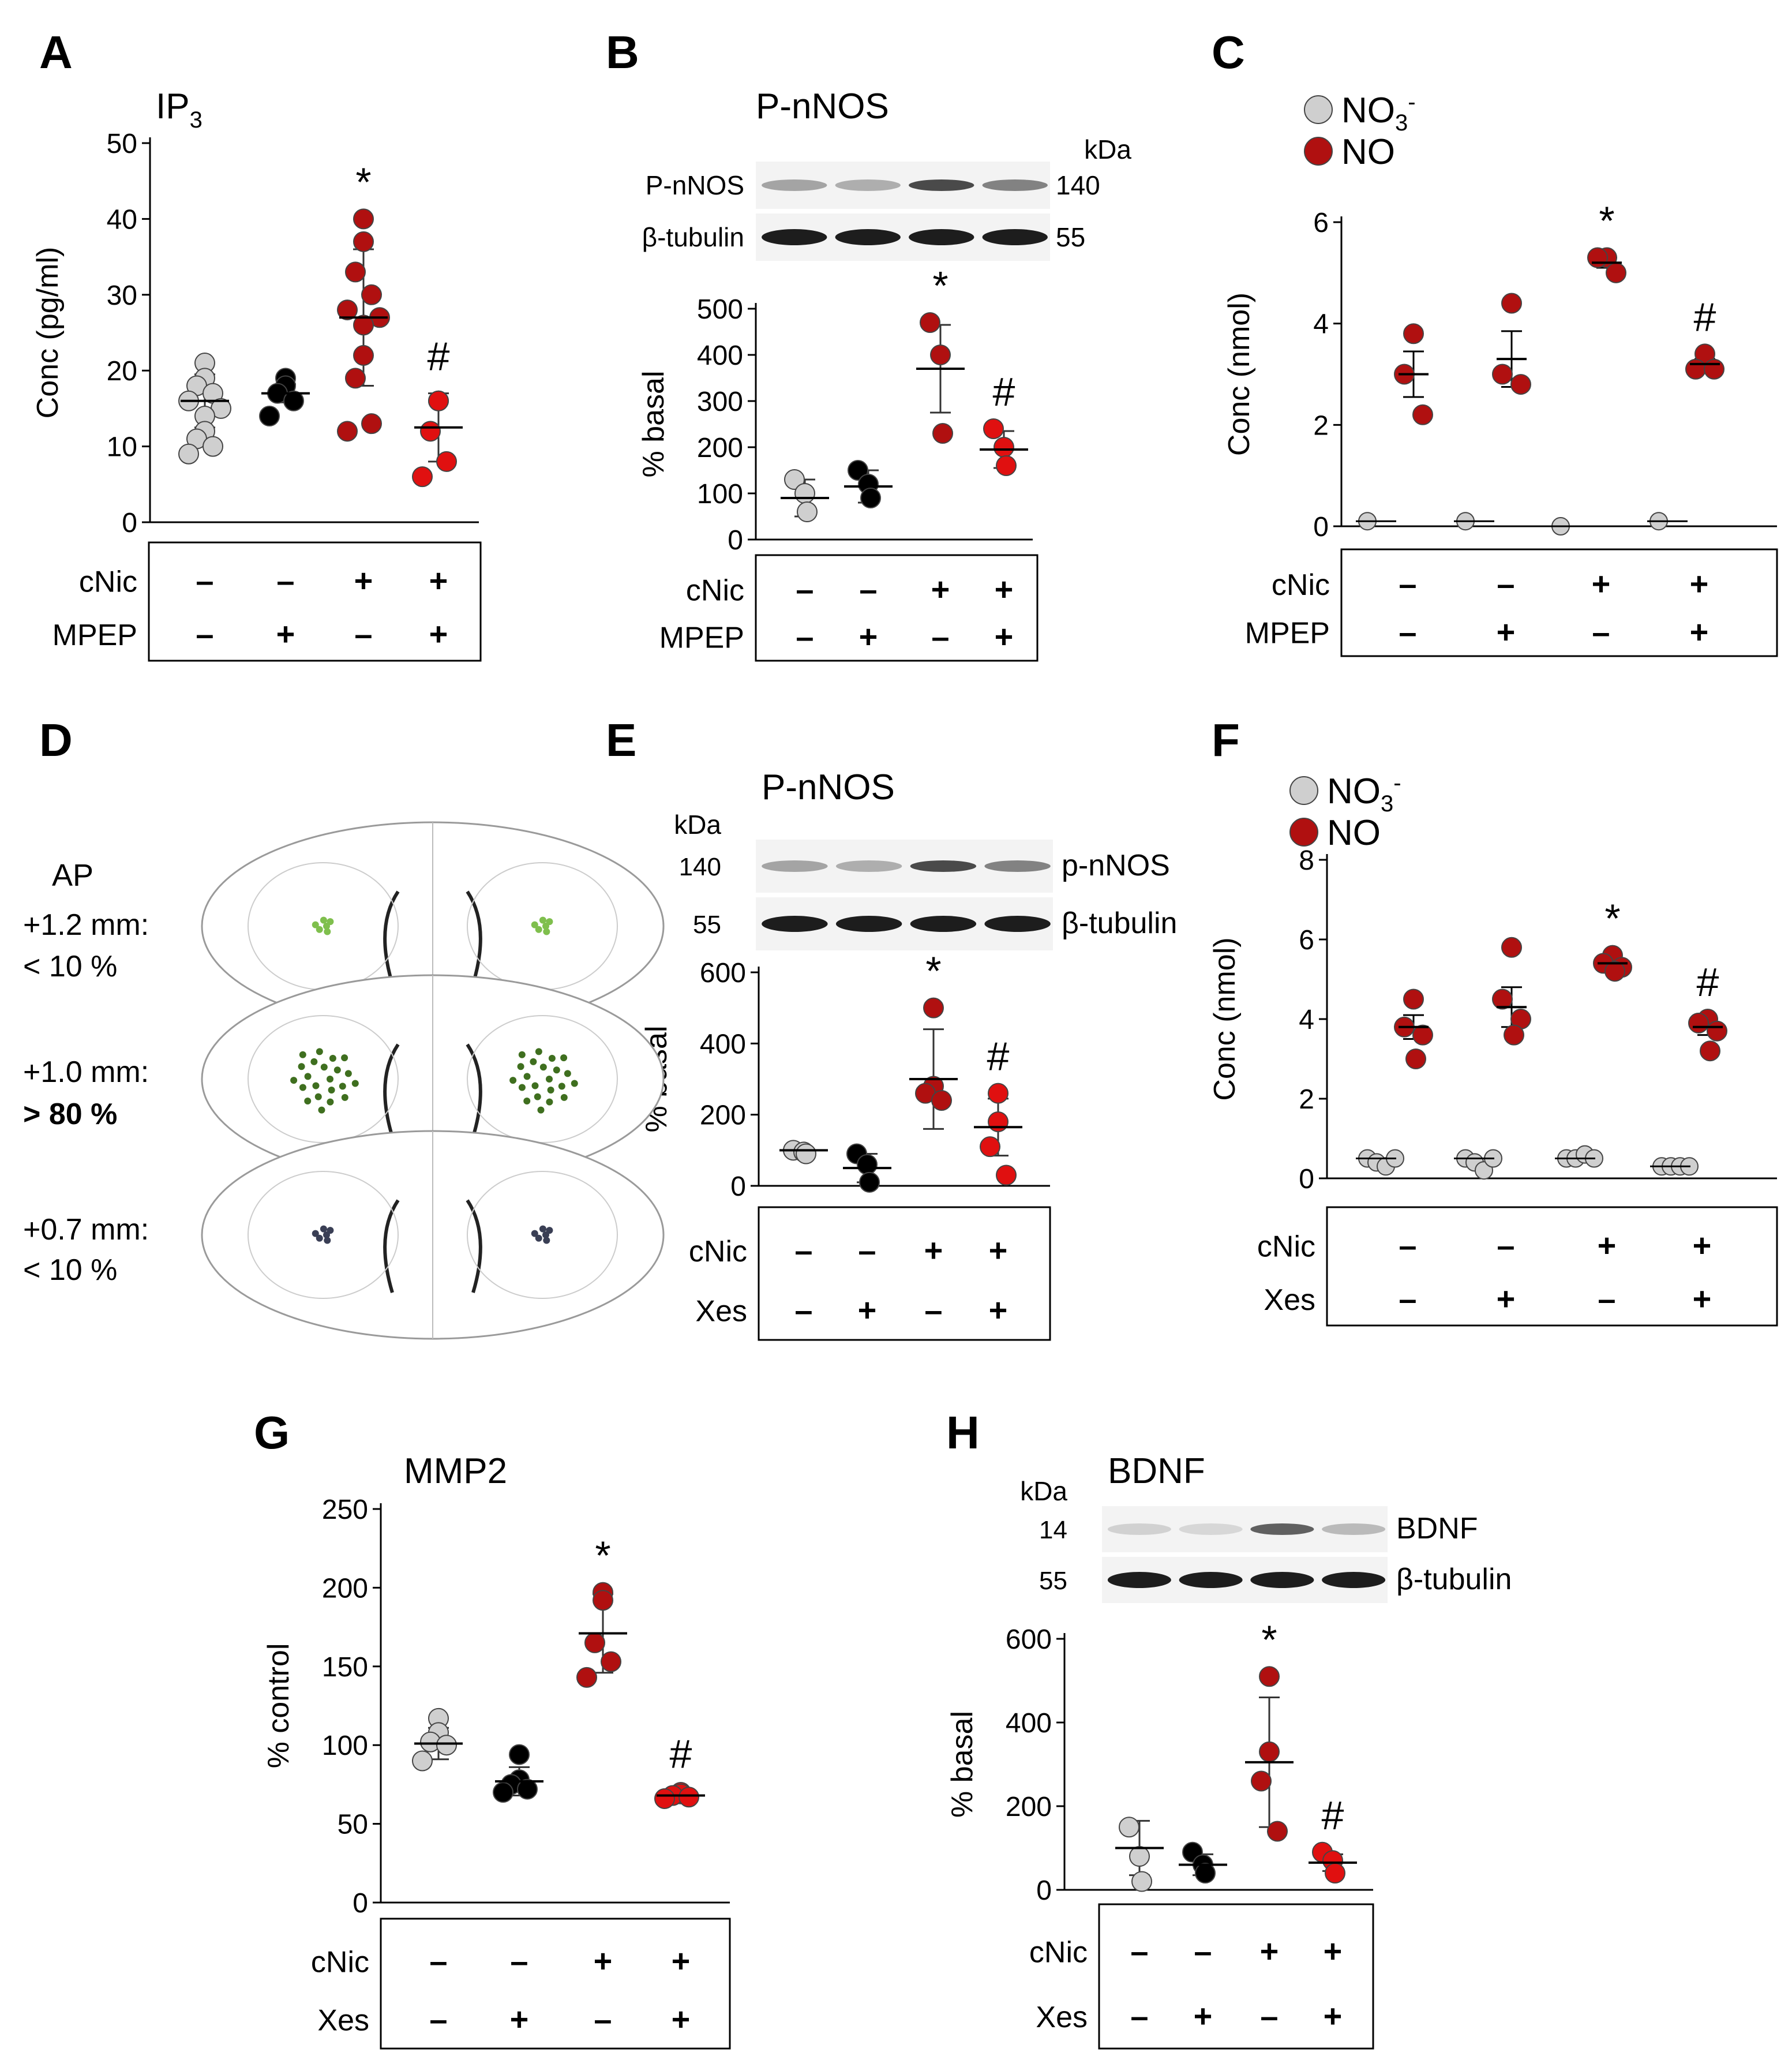 The height and width of the screenshot is (2067, 1792). I want to click on panel-a-ytick-label: 40, so click(122, 219).